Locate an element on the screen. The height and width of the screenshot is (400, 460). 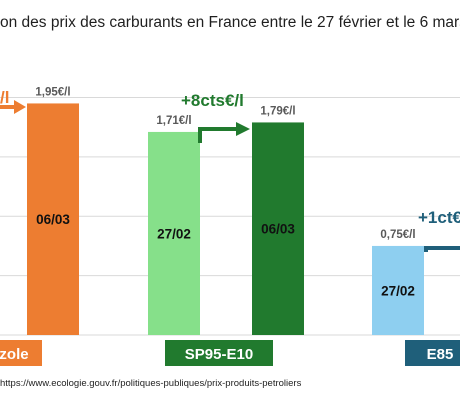
category-label: SP95-E10 is located at coordinates (219, 354).